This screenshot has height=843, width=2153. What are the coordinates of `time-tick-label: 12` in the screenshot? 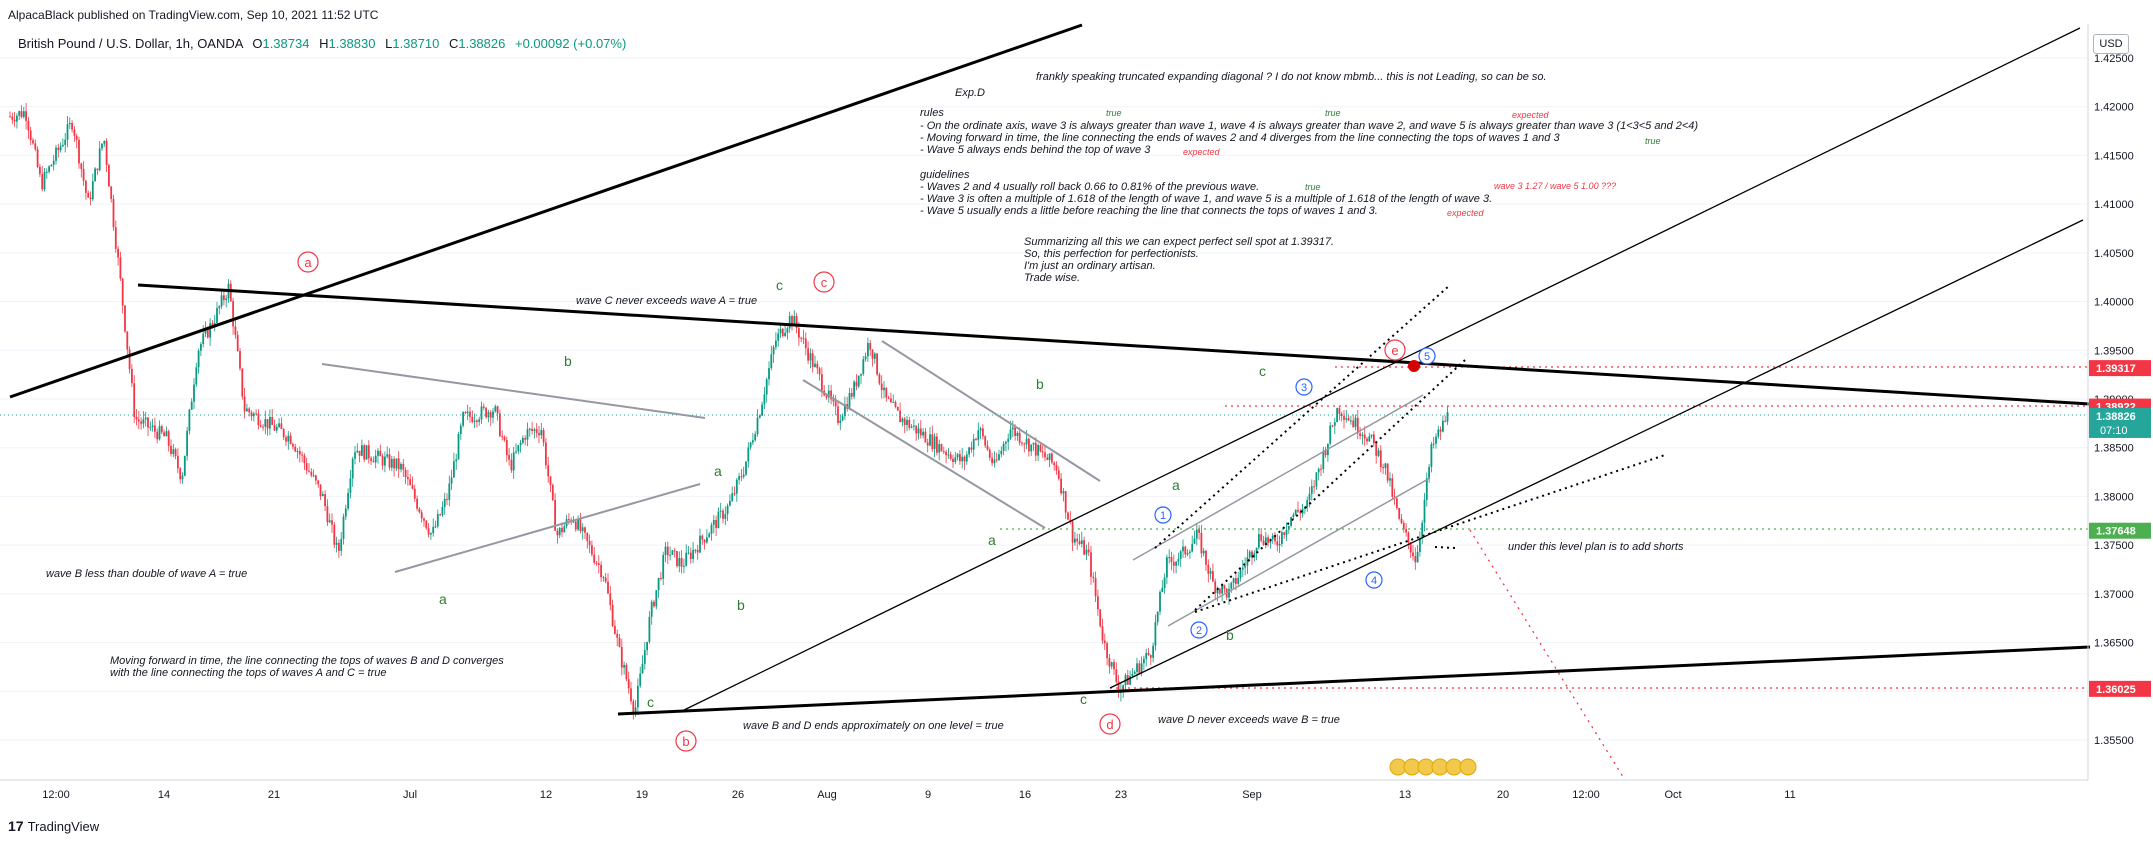 It's located at (546, 795).